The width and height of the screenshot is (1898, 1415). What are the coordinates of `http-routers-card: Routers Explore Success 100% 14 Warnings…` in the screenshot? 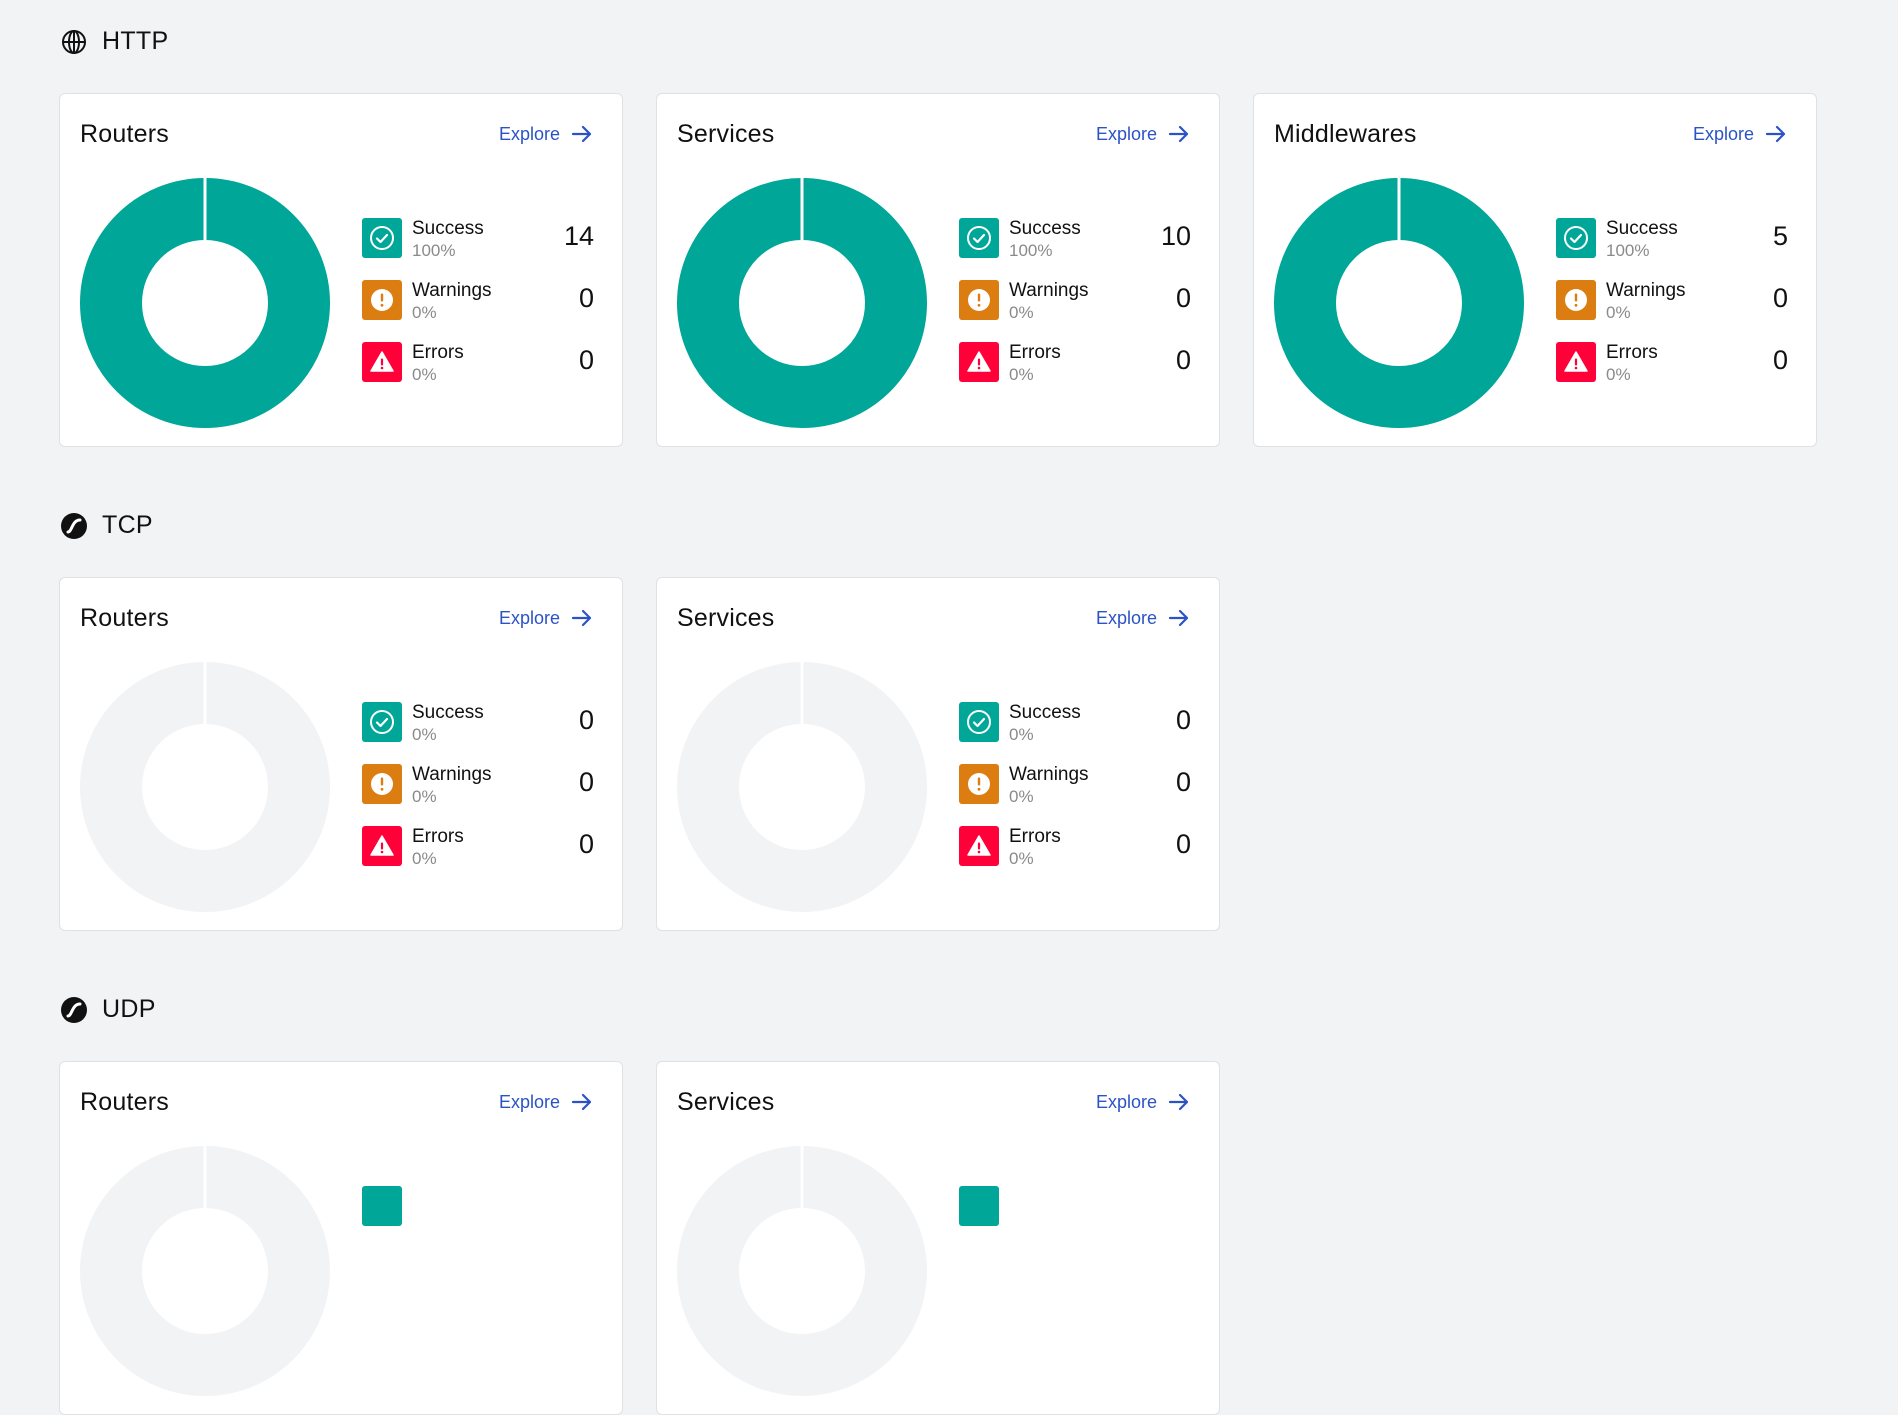 It's located at (341, 270).